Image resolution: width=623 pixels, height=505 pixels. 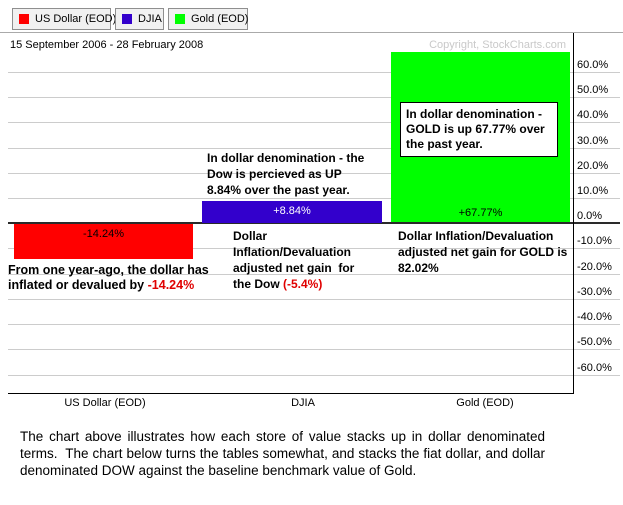 What do you see at coordinates (314, 299) in the screenshot?
I see `gridline-neg30` at bounding box center [314, 299].